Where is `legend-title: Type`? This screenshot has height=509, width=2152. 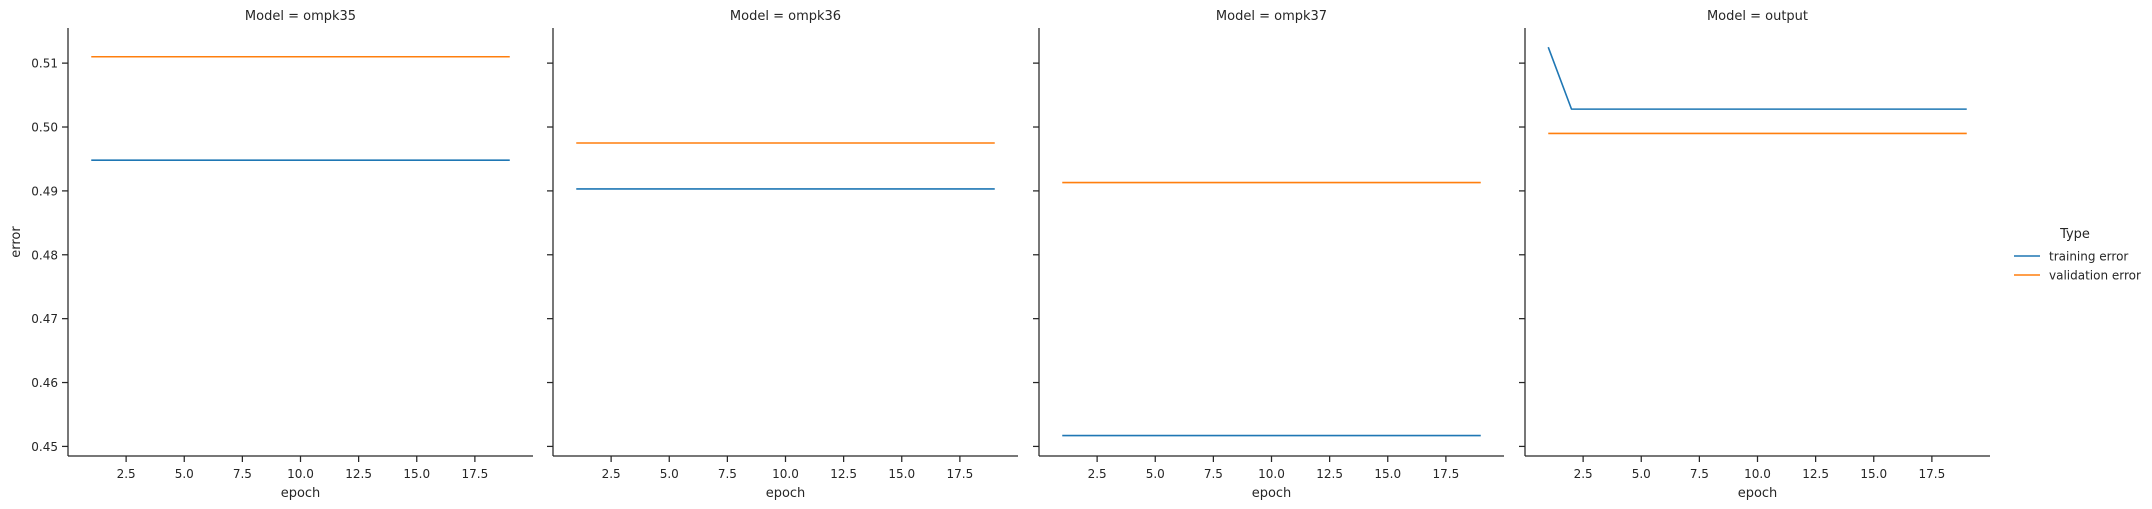
legend-title: Type is located at coordinates (2074, 234).